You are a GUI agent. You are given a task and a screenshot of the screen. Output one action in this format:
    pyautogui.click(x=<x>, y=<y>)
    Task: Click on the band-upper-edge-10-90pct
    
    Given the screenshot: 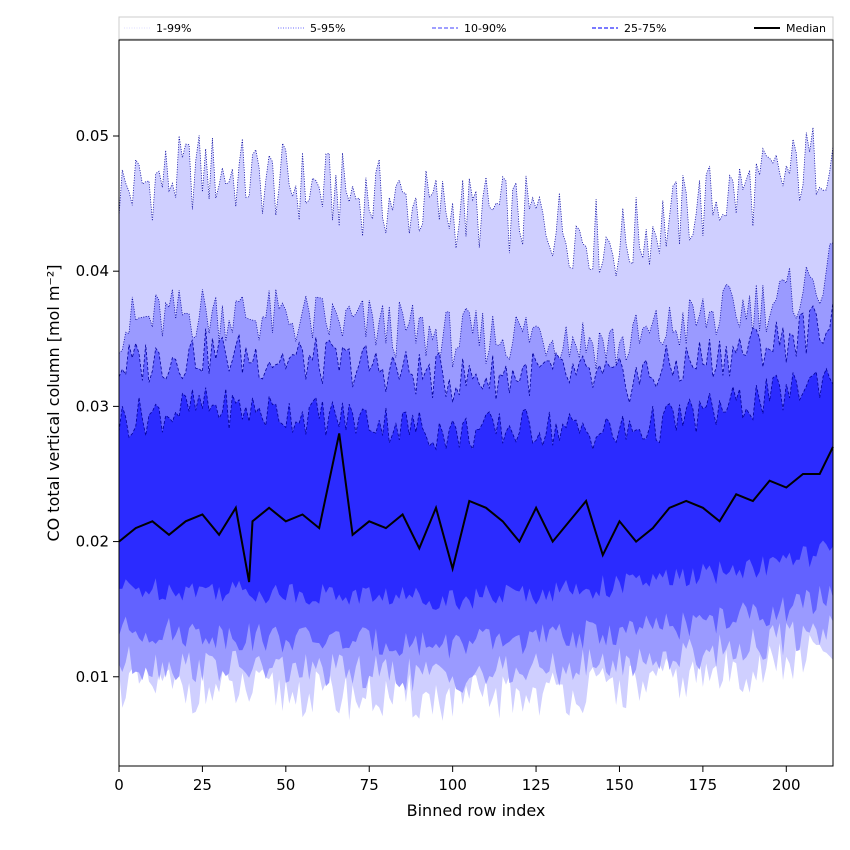 What is the action you would take?
    pyautogui.click(x=476, y=352)
    